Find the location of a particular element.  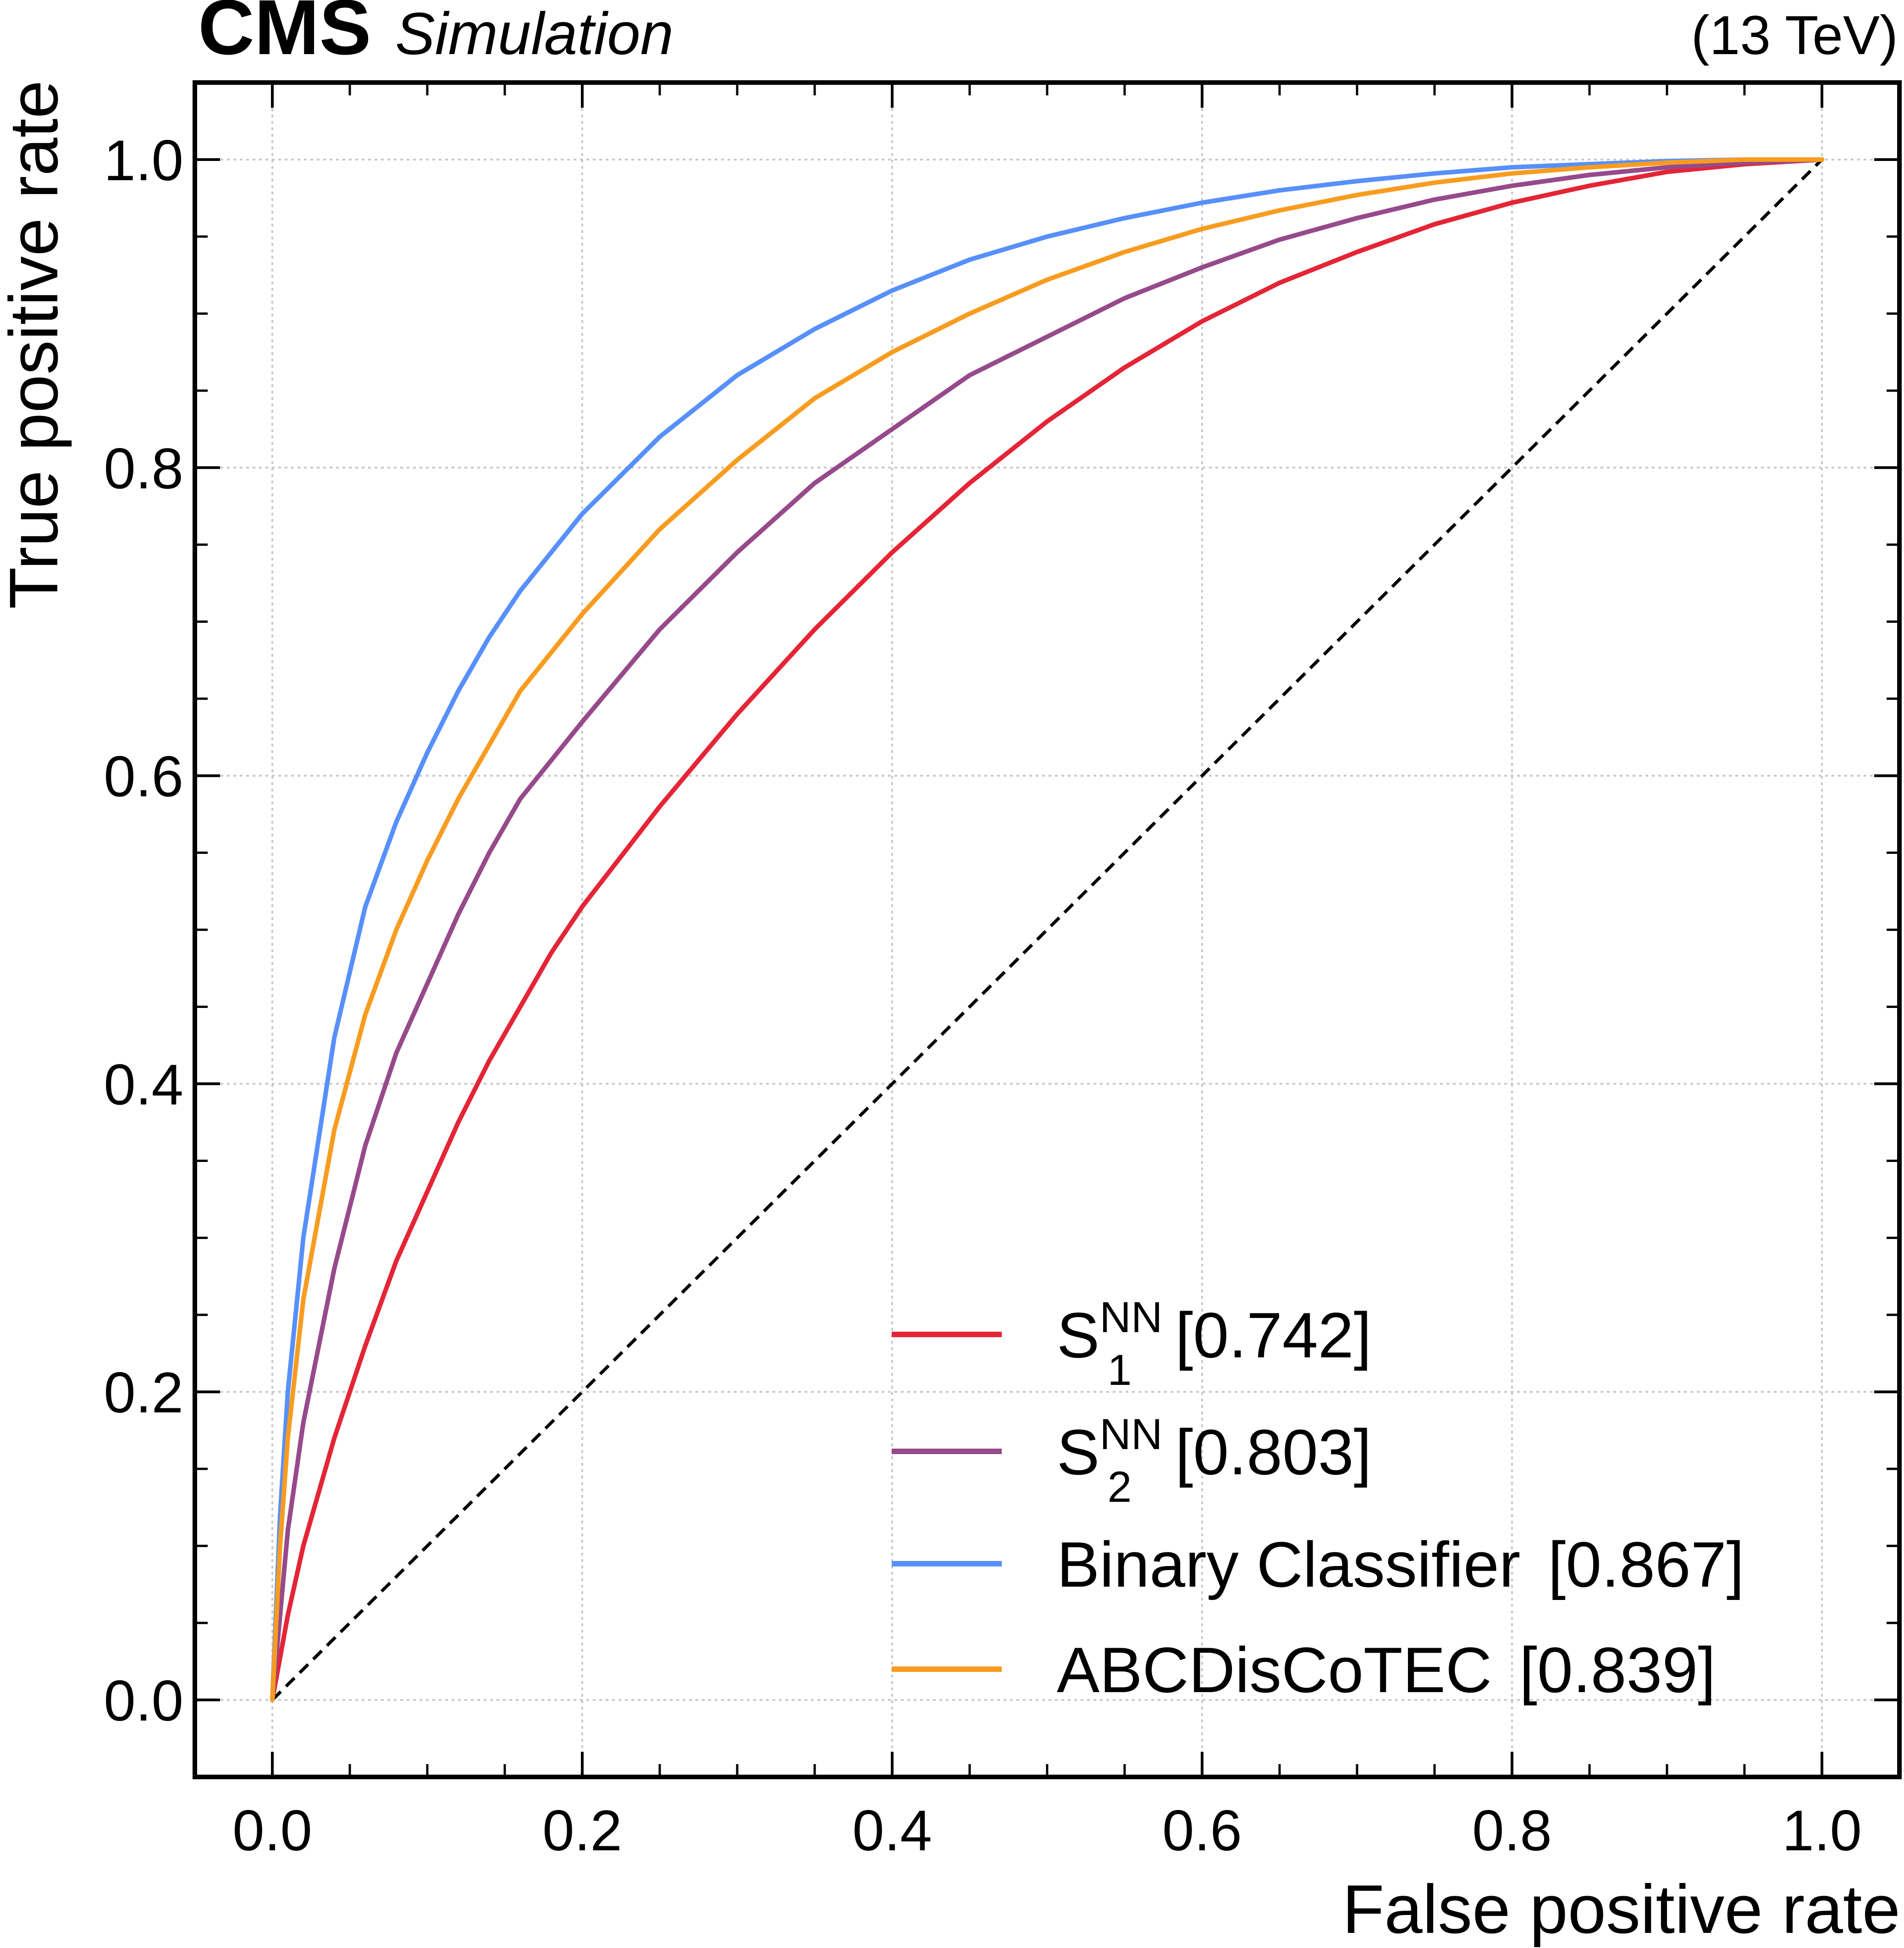

cms-label: CMS is located at coordinates (284, 35).